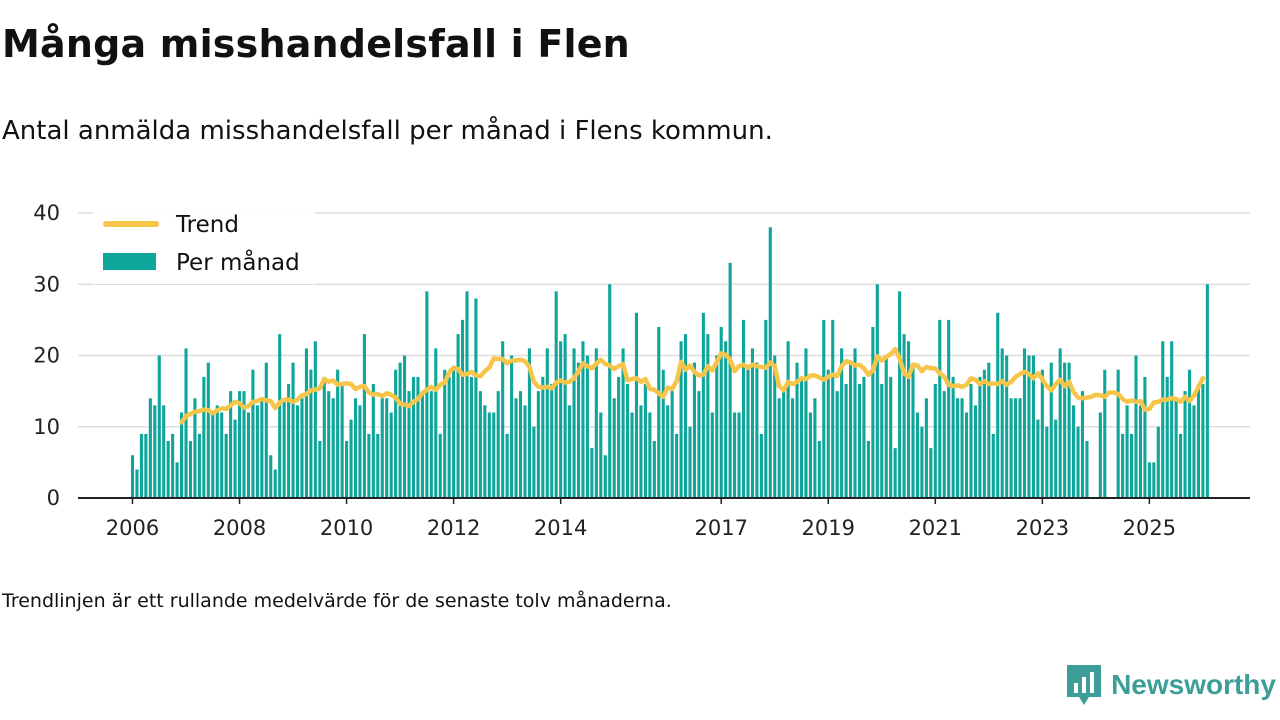  I want to click on newsworthy-brand: Newsworthy, so click(1171, 685).